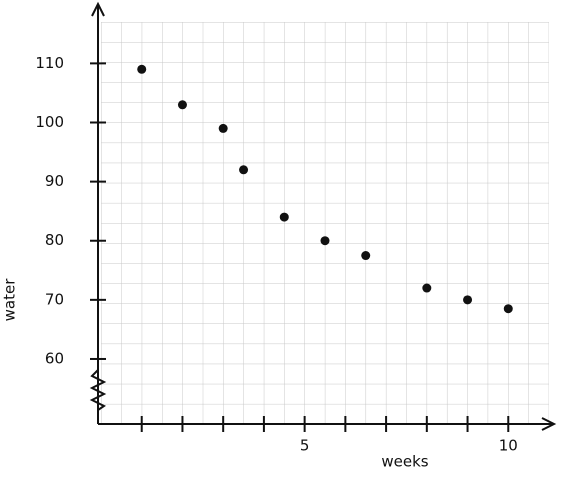 Image resolution: width=563 pixels, height=478 pixels. Describe the element at coordinates (54, 240) in the screenshot. I see `y-tick-label: 80` at that location.